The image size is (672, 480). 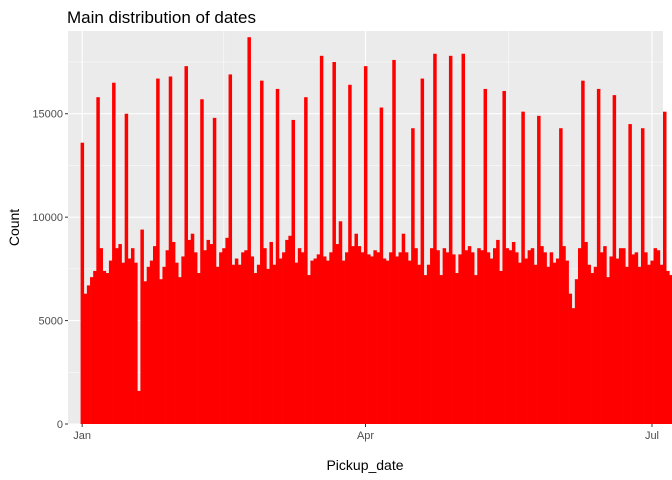 I want to click on x-axis-title: Pickup_date, so click(x=364, y=465).